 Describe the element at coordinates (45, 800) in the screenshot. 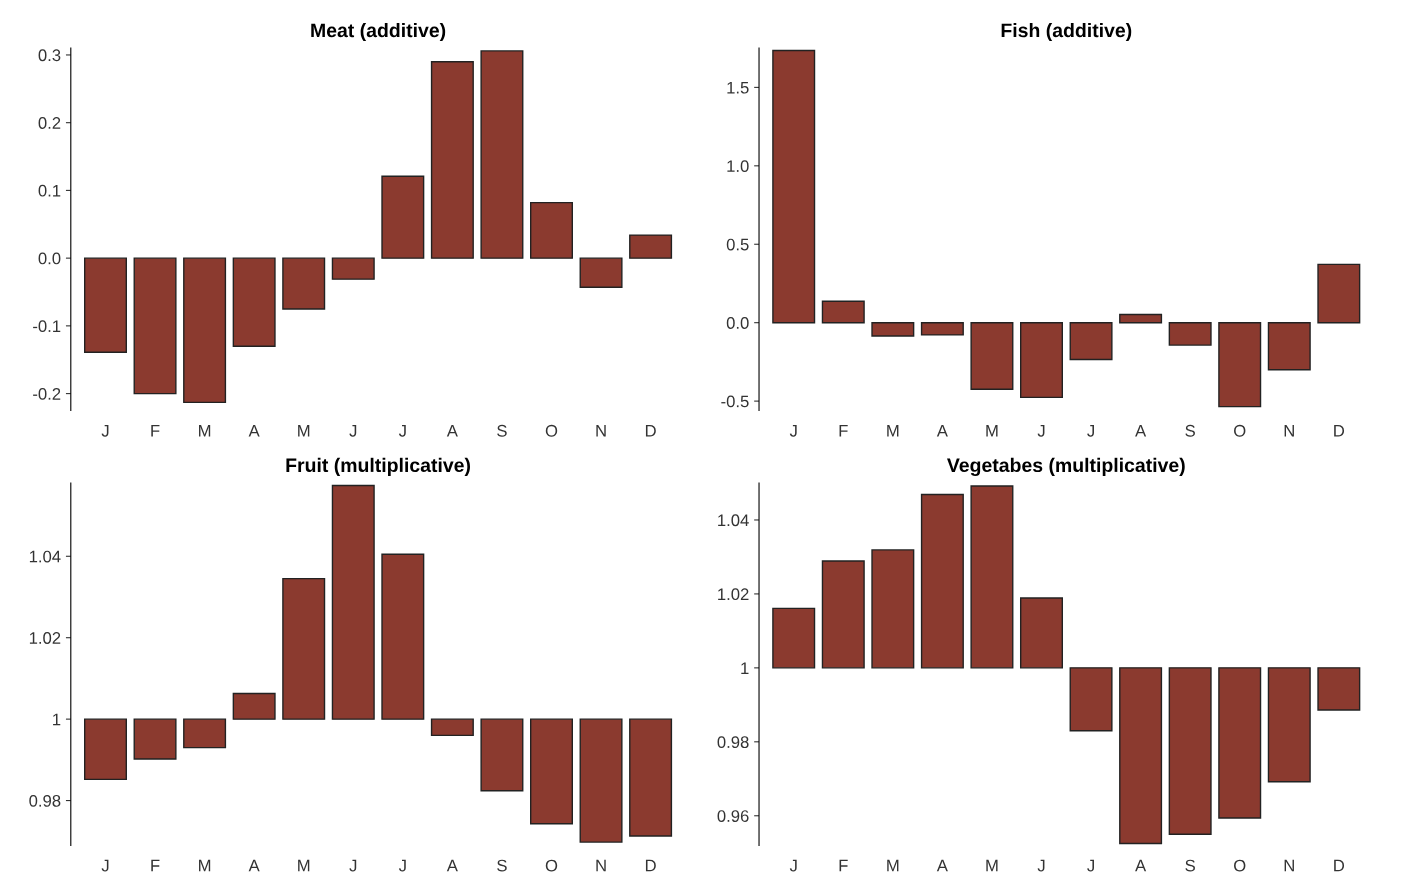

I see `y-tick-label: 0.98` at that location.